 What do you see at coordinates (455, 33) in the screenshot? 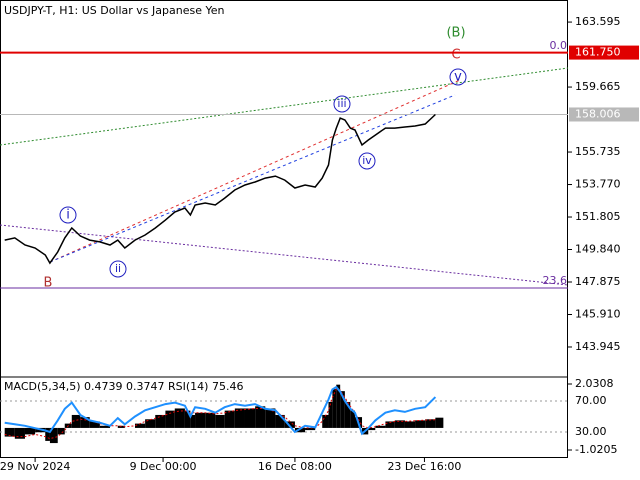
I see `wave-label: (B)` at bounding box center [455, 33].